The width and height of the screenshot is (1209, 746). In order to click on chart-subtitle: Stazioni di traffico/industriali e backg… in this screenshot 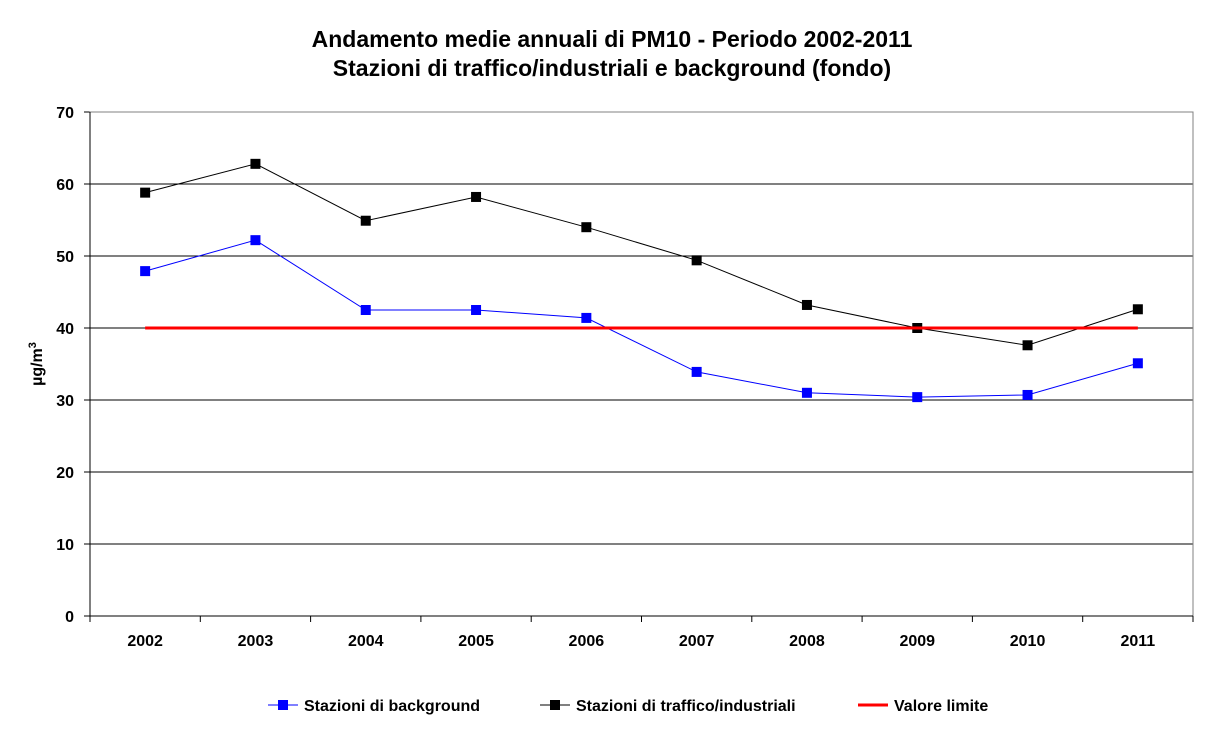, I will do `click(612, 68)`.